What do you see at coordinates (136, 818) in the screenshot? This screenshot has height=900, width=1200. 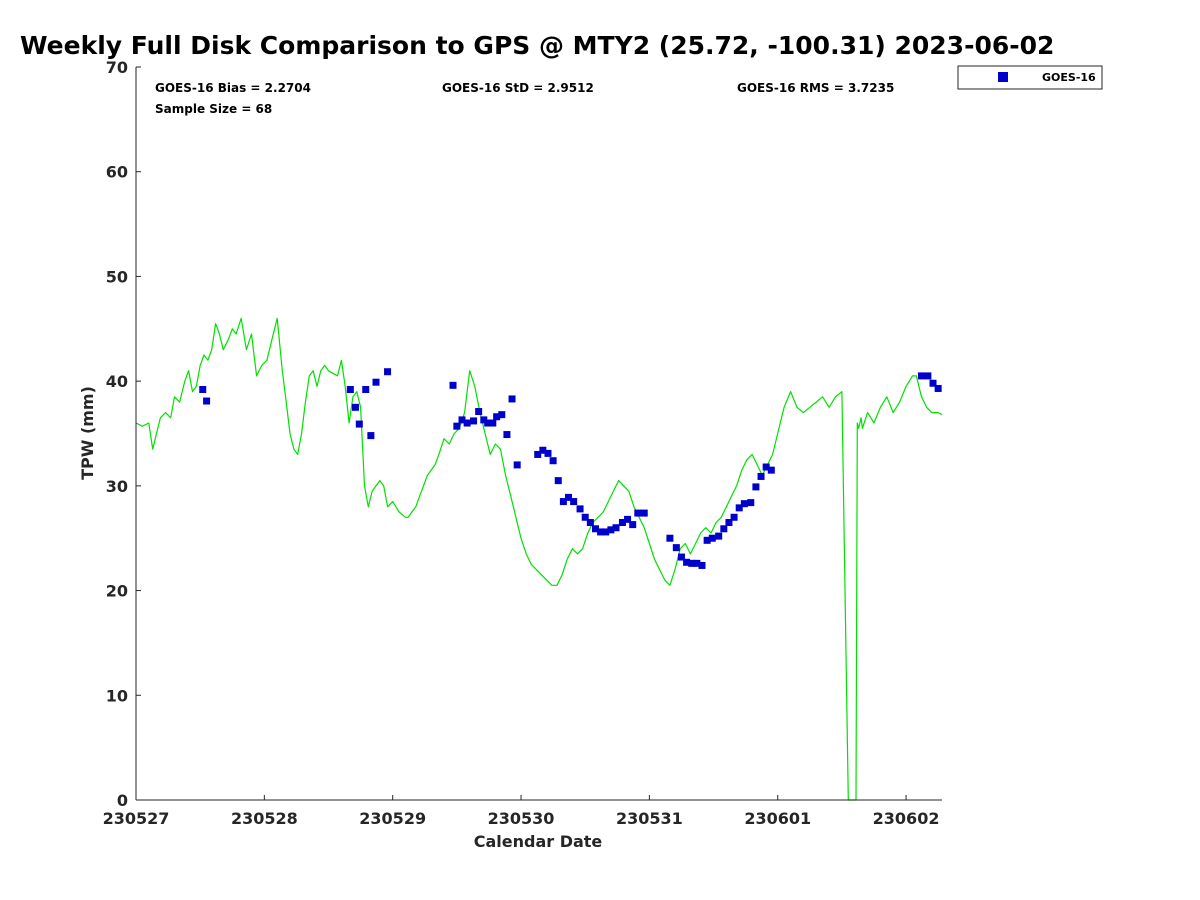 I see `x-tick-label: 230527` at bounding box center [136, 818].